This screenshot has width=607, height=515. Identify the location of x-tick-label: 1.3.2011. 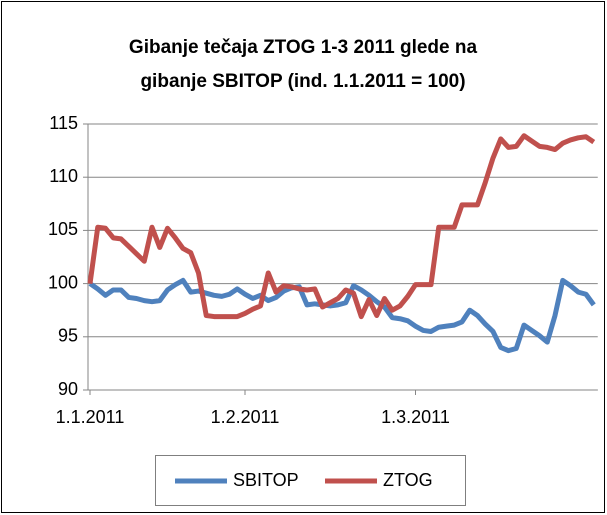
(415, 417).